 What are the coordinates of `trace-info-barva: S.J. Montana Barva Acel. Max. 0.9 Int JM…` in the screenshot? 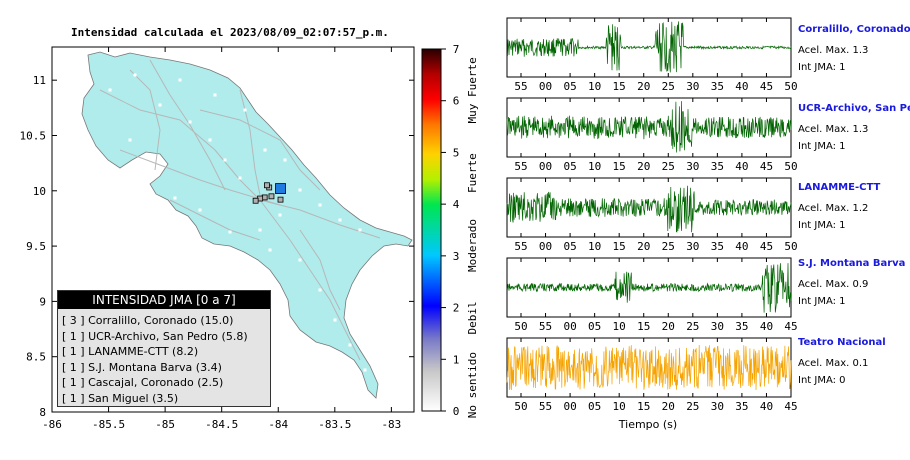 It's located at (851, 282).